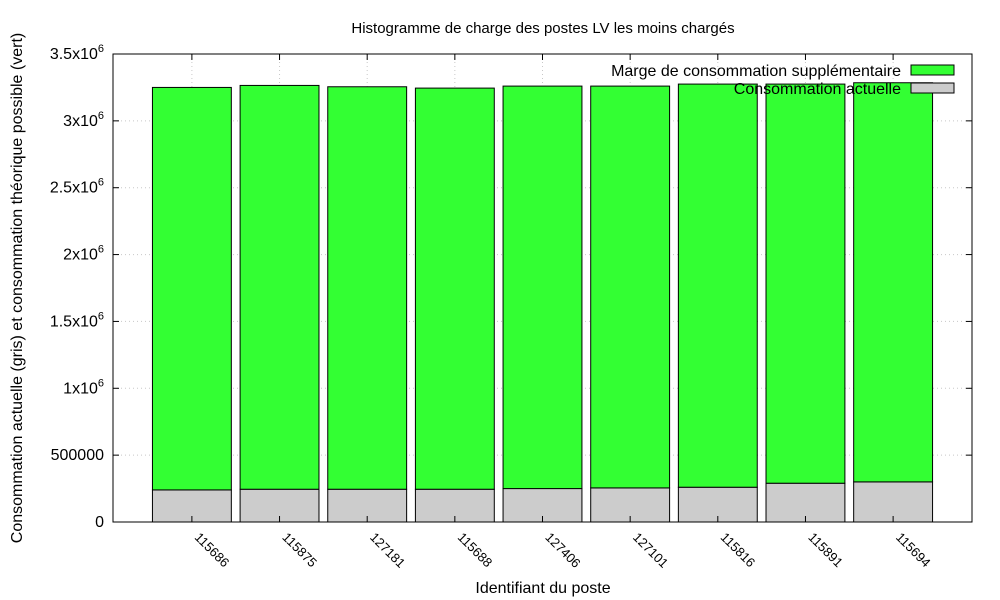 This screenshot has width=1000, height=600. What do you see at coordinates (756, 71) in the screenshot?
I see `legend-entry-label: Marge de consommation supplémentaire` at bounding box center [756, 71].